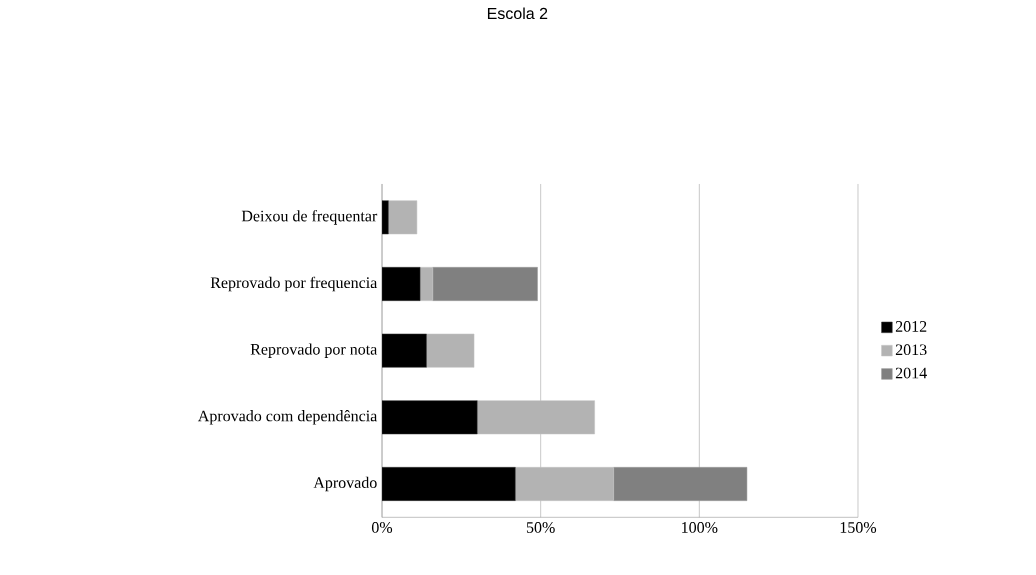  What do you see at coordinates (858, 528) in the screenshot?
I see `x-tick-label: 150%` at bounding box center [858, 528].